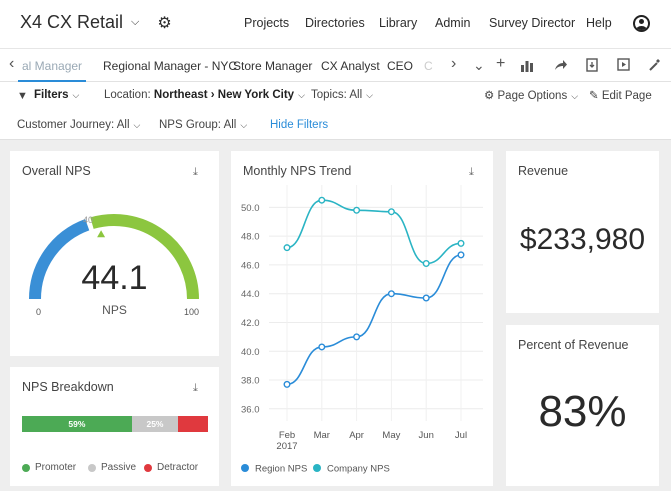 The height and width of the screenshot is (491, 671). Describe the element at coordinates (374, 320) in the screenshot. I see `series-line-region-nps` at that location.